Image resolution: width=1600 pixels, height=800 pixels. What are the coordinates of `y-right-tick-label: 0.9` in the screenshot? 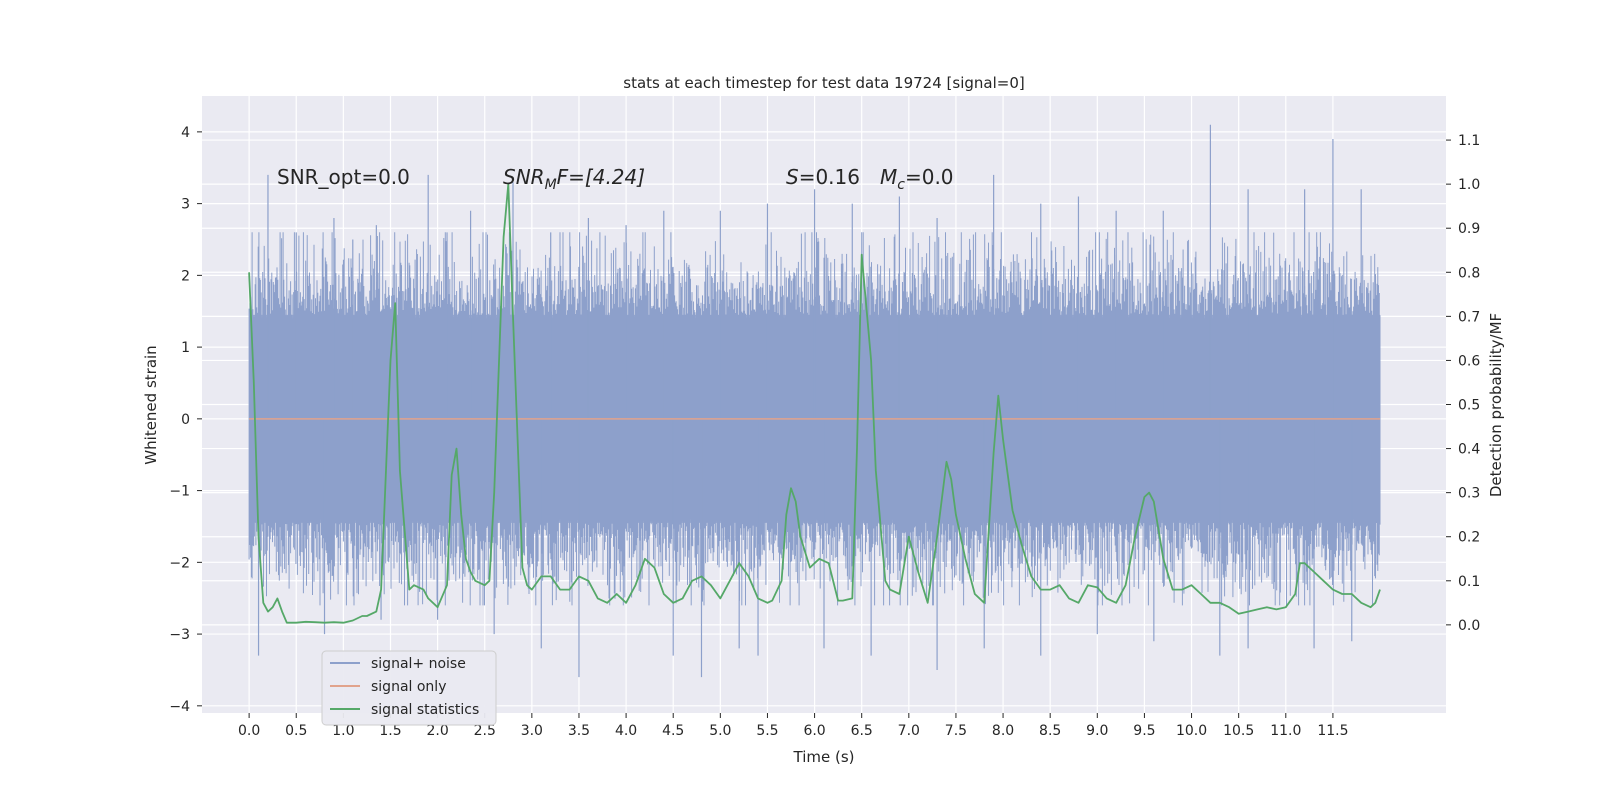 It's located at (1469, 229).